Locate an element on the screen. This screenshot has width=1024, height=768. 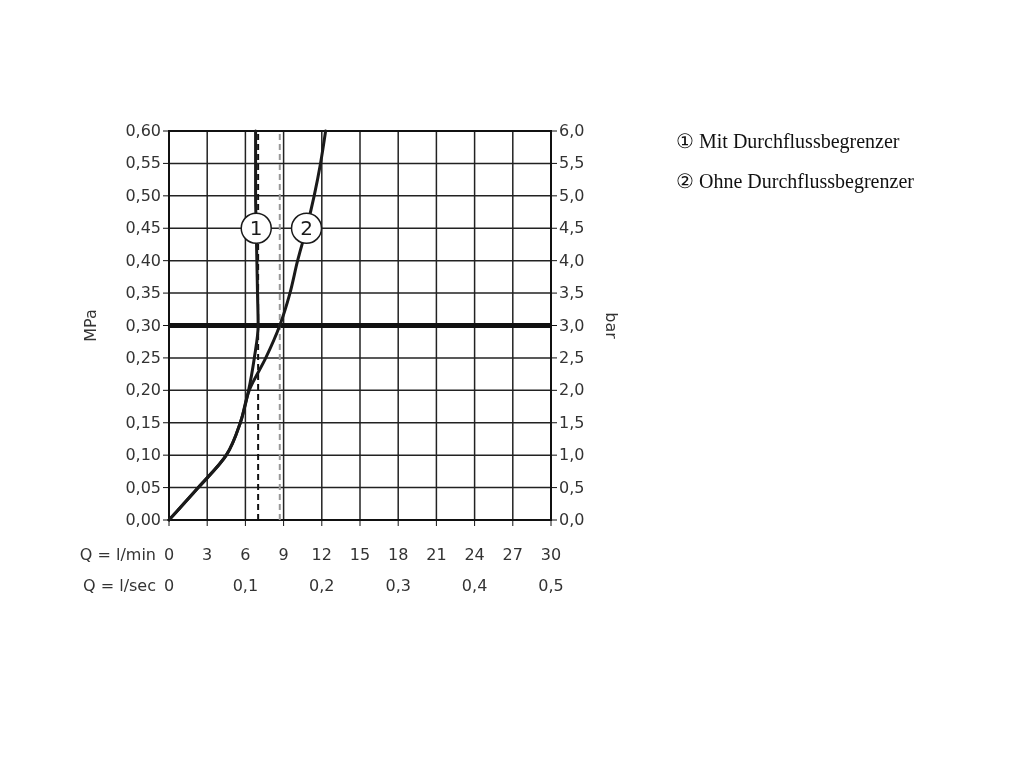
y2-tick-label: 2,5 is located at coordinates (572, 357).